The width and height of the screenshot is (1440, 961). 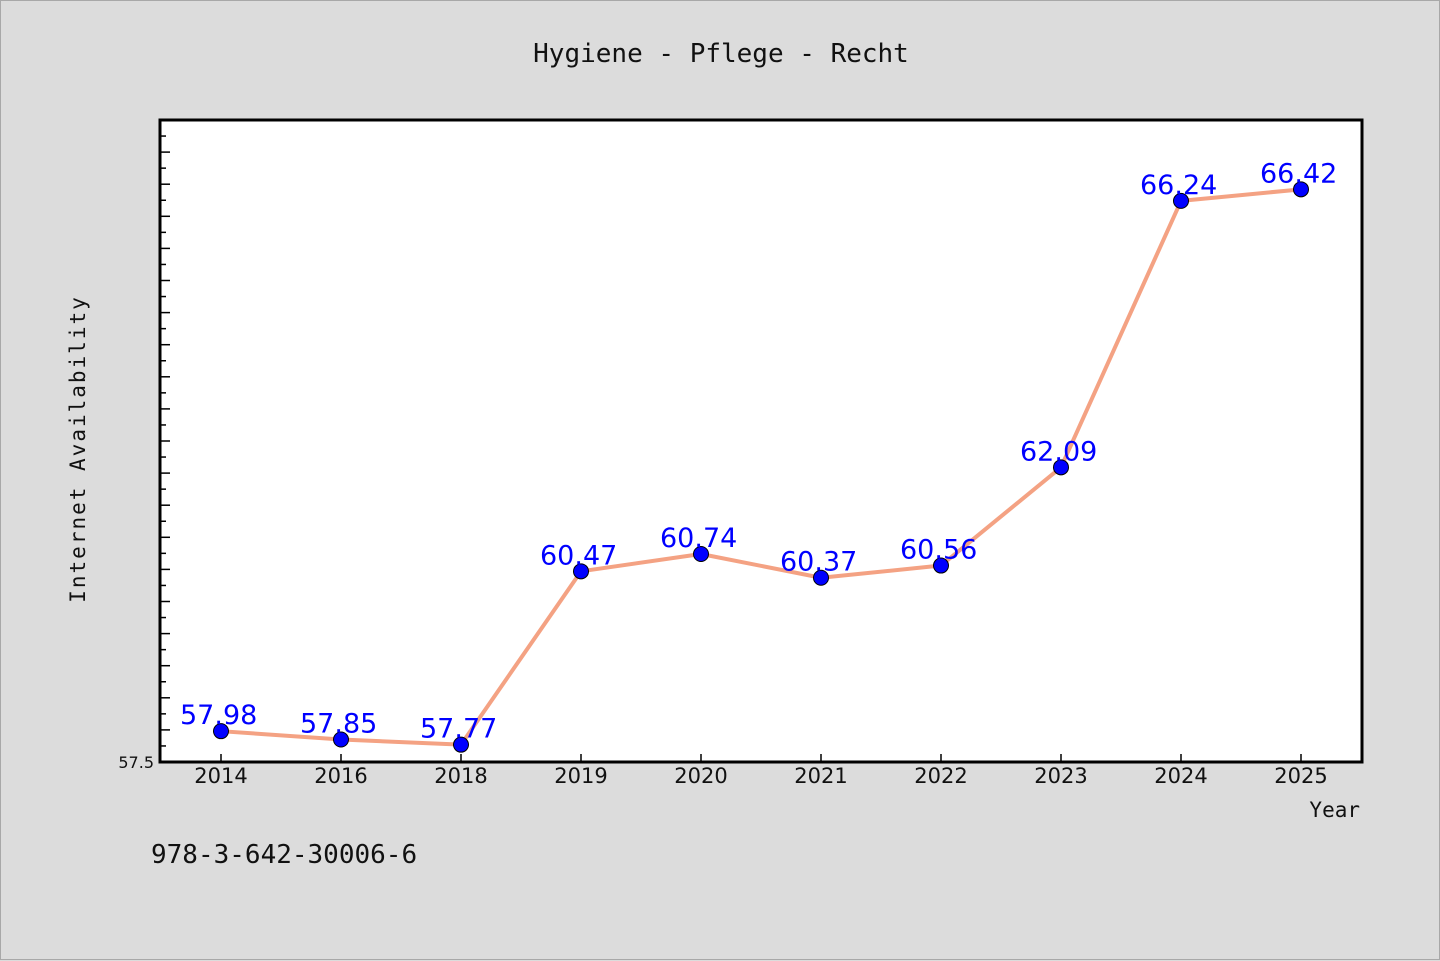 What do you see at coordinates (818, 562) in the screenshot?
I see `data-label: 60.37` at bounding box center [818, 562].